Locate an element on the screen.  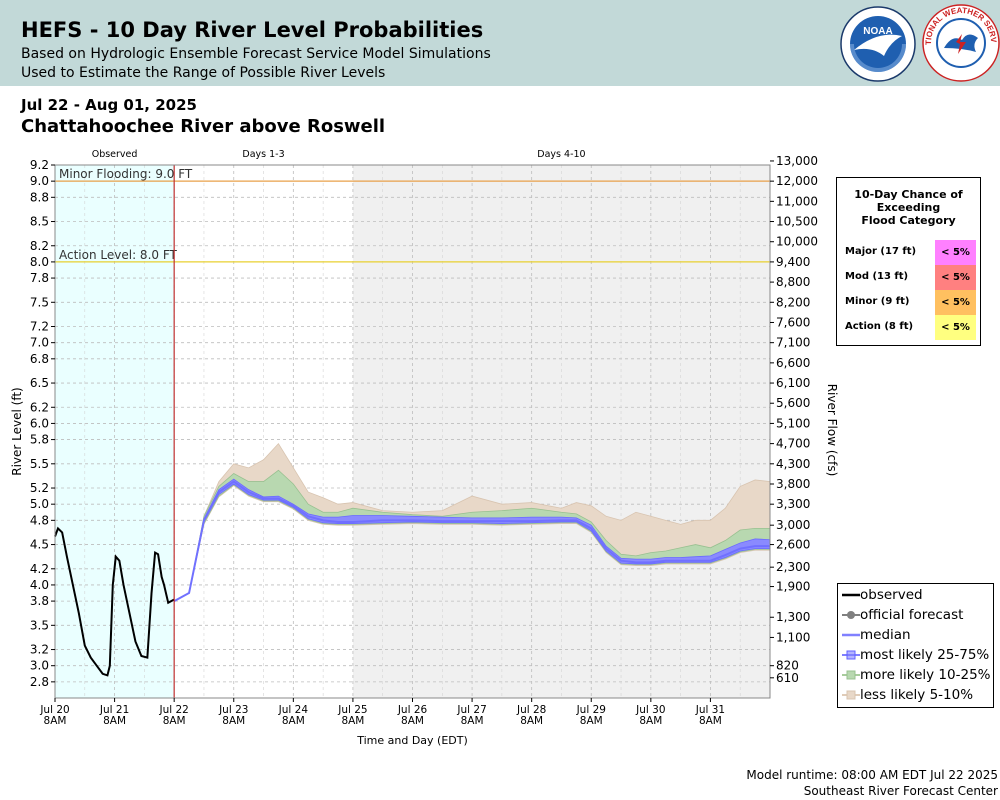
y-tick-label: 5.2 is located at coordinates (39, 488).